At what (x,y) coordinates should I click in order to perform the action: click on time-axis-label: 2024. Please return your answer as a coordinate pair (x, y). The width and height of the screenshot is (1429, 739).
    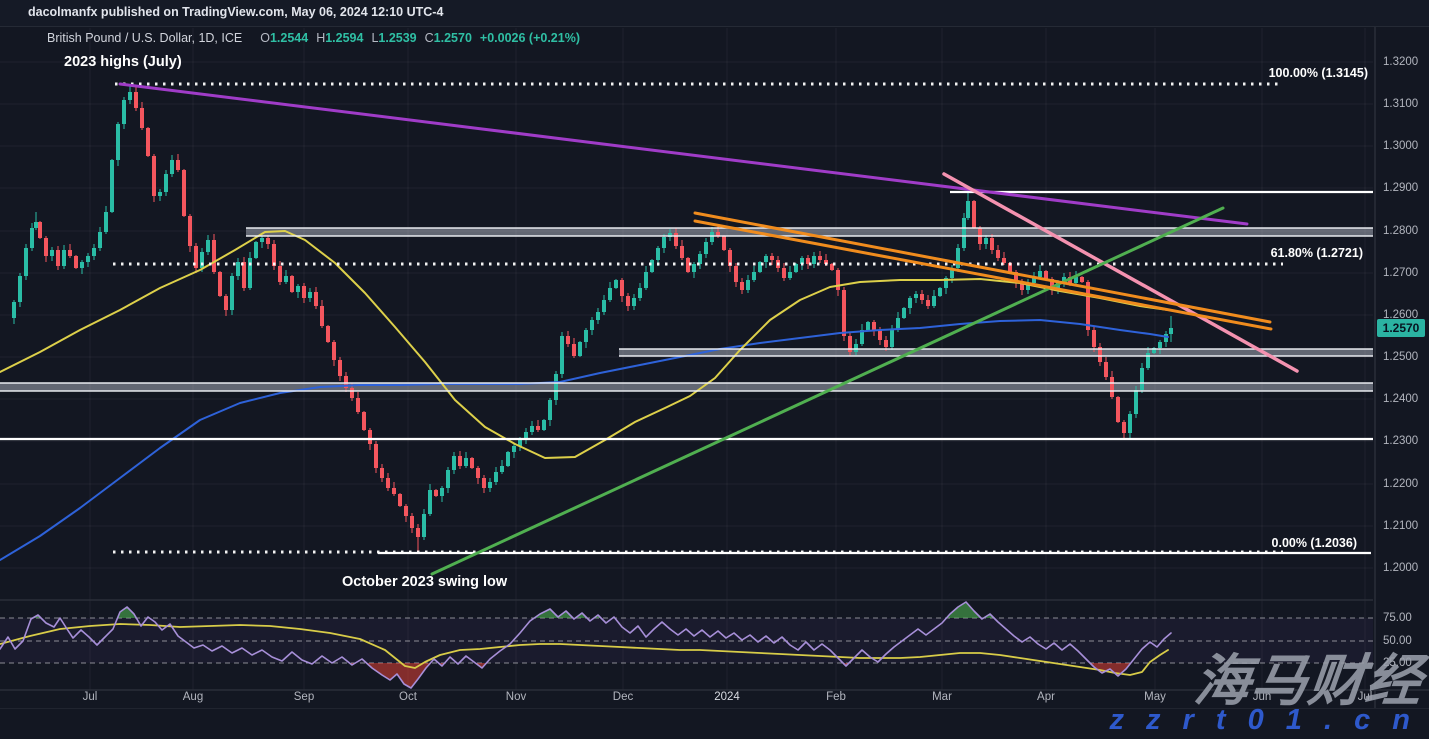
    Looking at the image, I should click on (727, 697).